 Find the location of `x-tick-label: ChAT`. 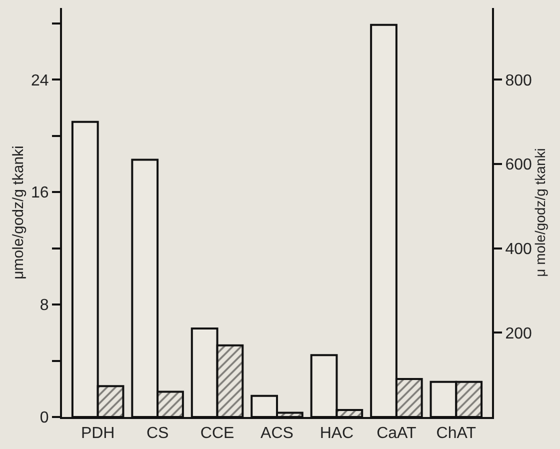

x-tick-label: ChAT is located at coordinates (456, 433).